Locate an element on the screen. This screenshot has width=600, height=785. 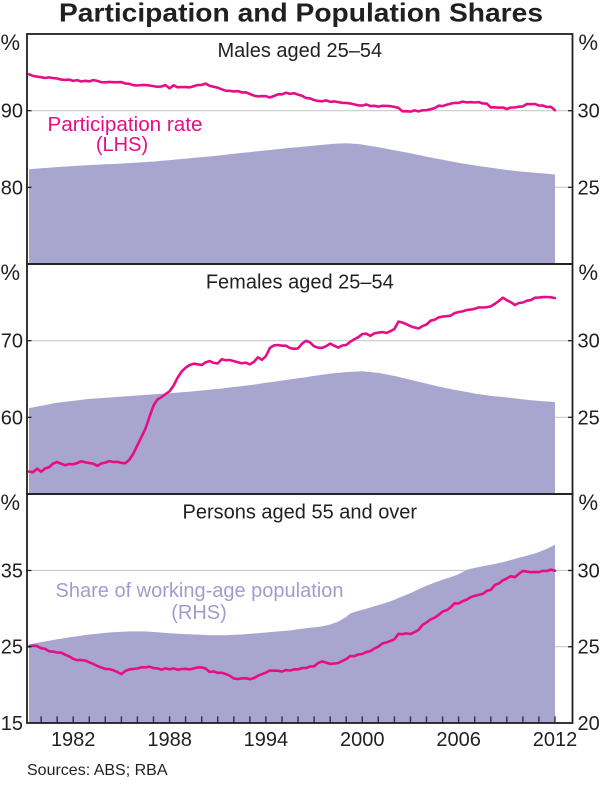
svg-text: 80 is located at coordinates (12, 188).